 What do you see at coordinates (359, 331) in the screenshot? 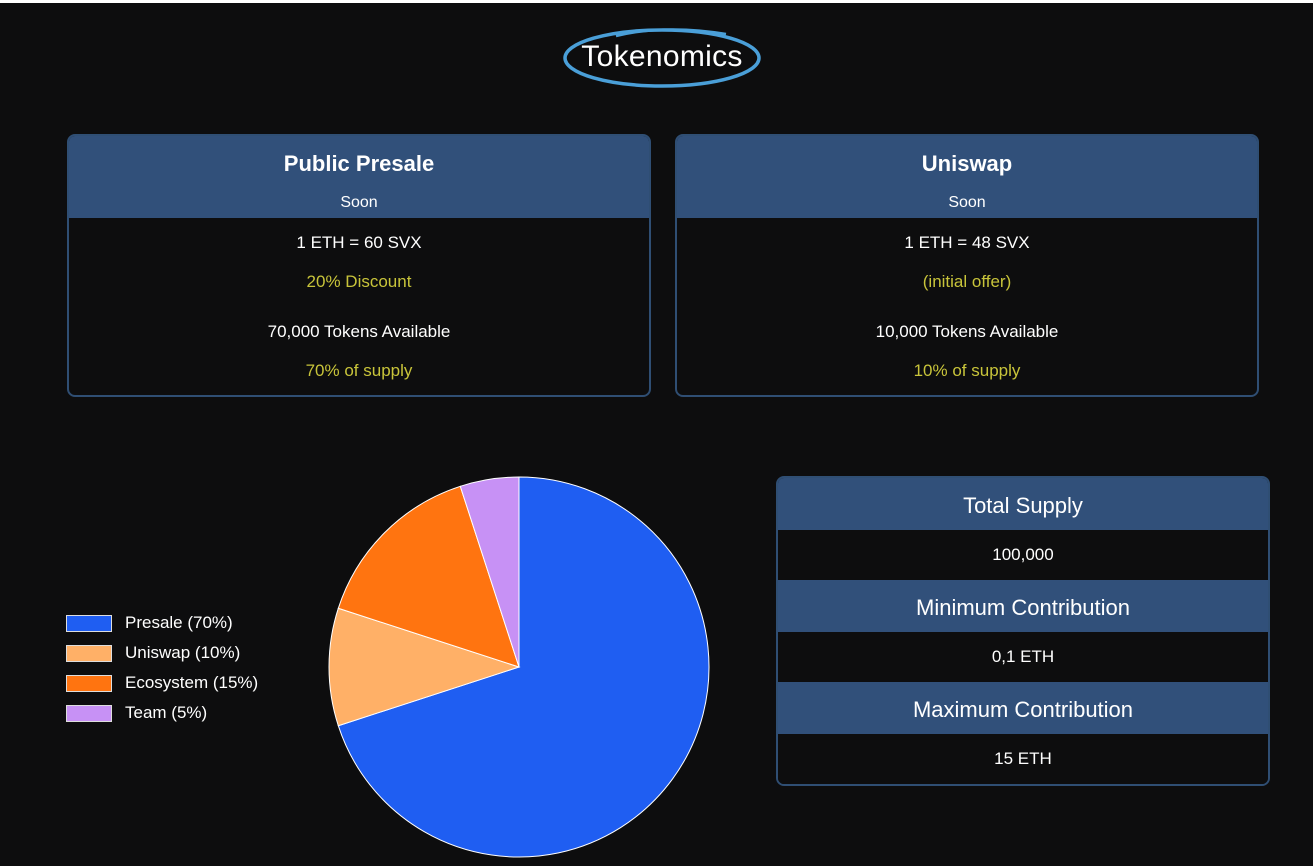
I see `presale-tokens: 70,000 Tokens Available` at bounding box center [359, 331].